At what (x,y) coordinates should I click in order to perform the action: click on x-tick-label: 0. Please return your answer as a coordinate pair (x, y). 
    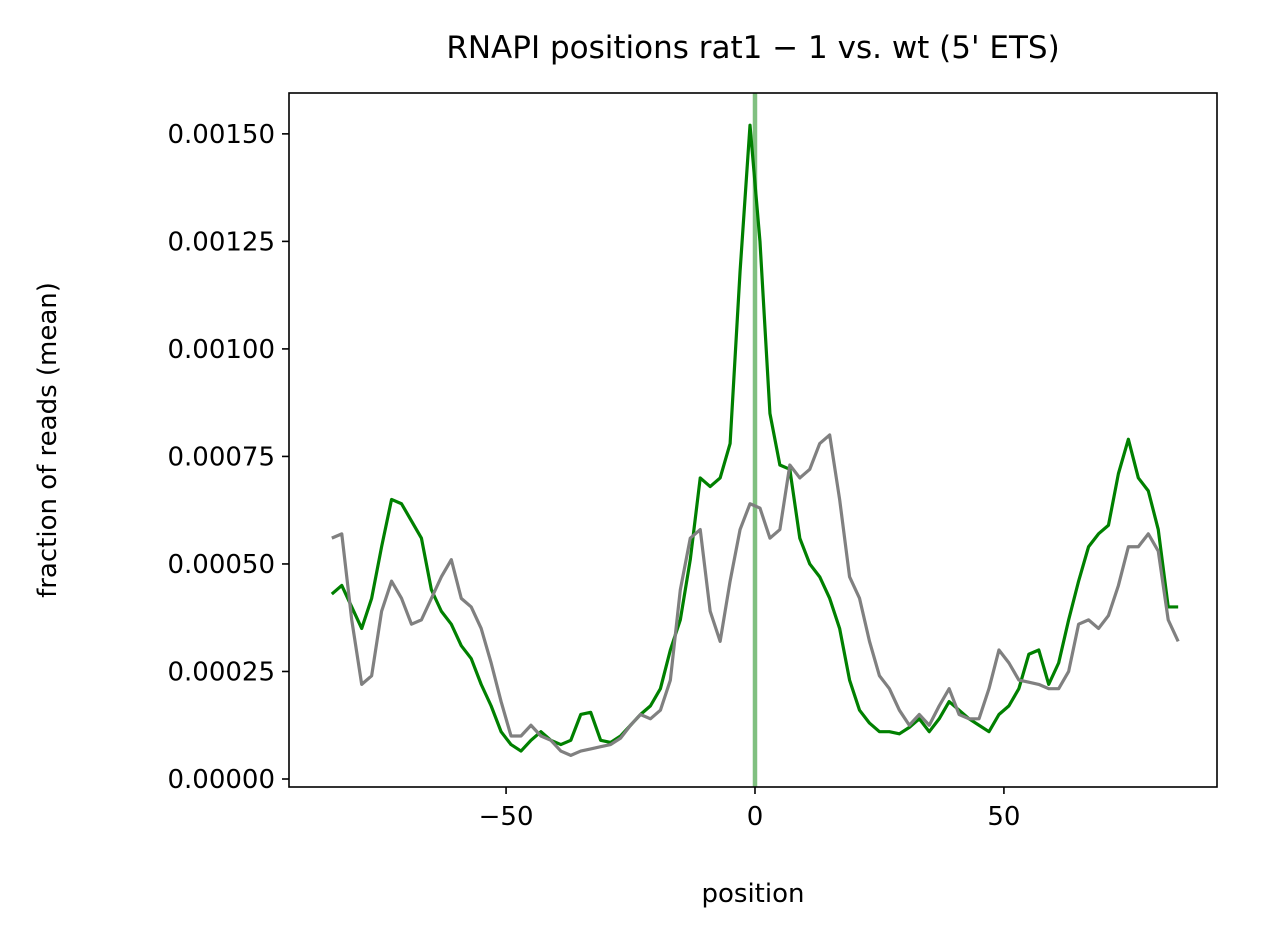
    Looking at the image, I should click on (755, 817).